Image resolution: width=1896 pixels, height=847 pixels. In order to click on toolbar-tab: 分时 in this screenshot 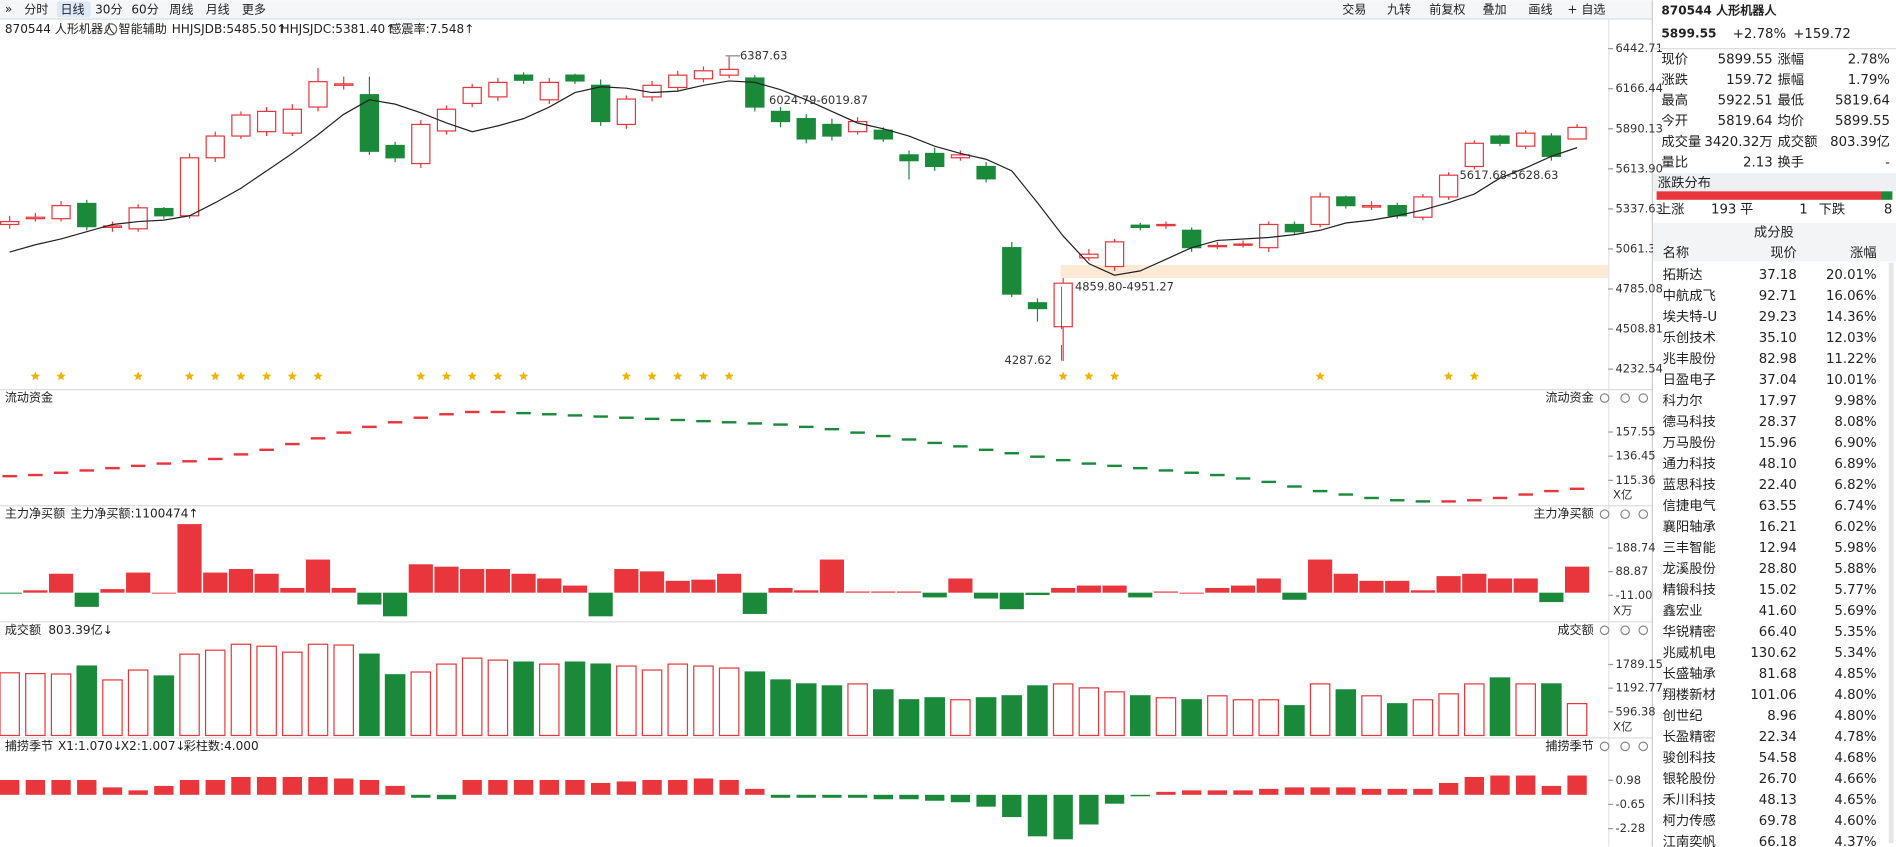, I will do `click(36, 9)`.